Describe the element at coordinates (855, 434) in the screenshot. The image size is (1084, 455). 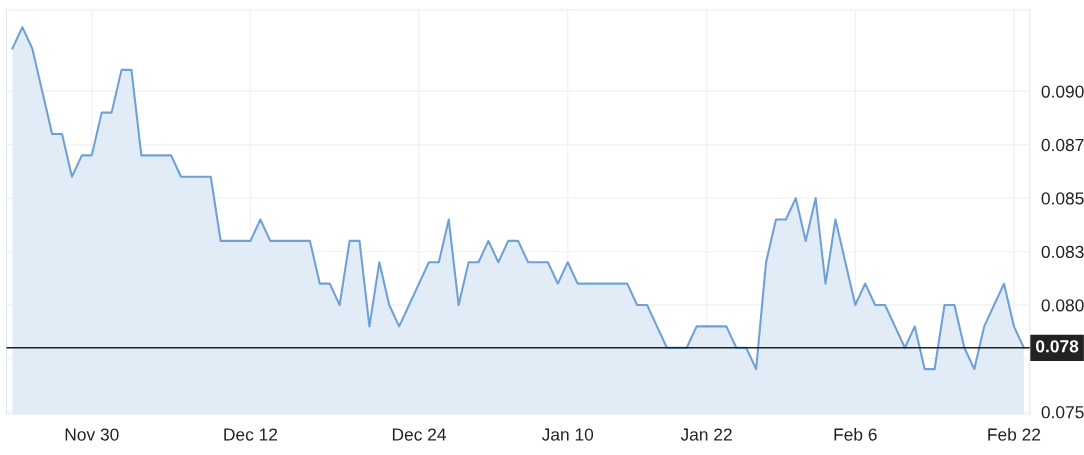
I see `x-tick-label: Feb 6` at that location.